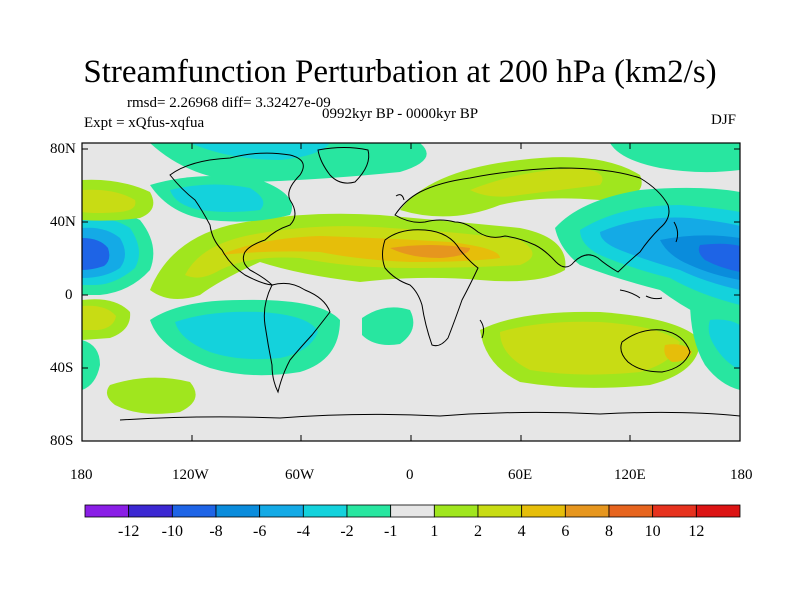 The height and width of the screenshot is (600, 800). I want to click on colorbar: -12 -10 -8 -6 -4 -2 -1 1 2 4 6 8 10 12, so click(412, 522).